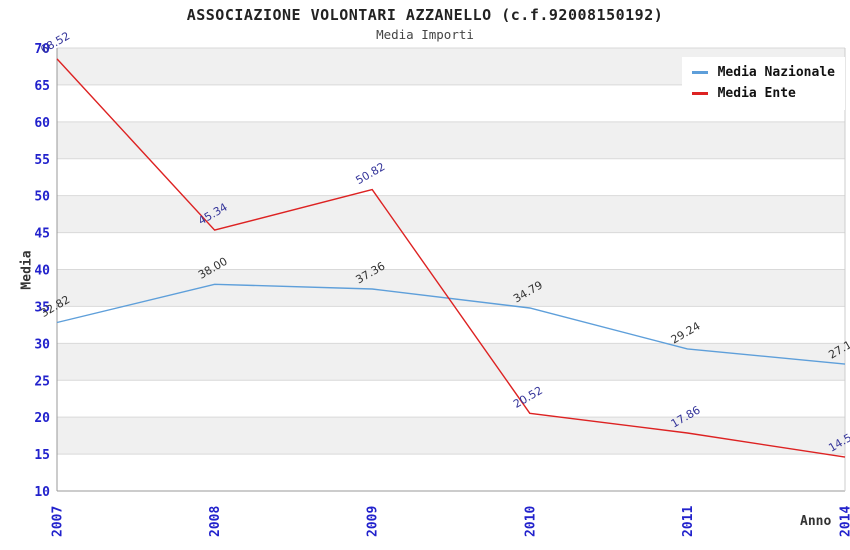  What do you see at coordinates (42, 160) in the screenshot?
I see `y-tick-label: 55` at bounding box center [42, 160].